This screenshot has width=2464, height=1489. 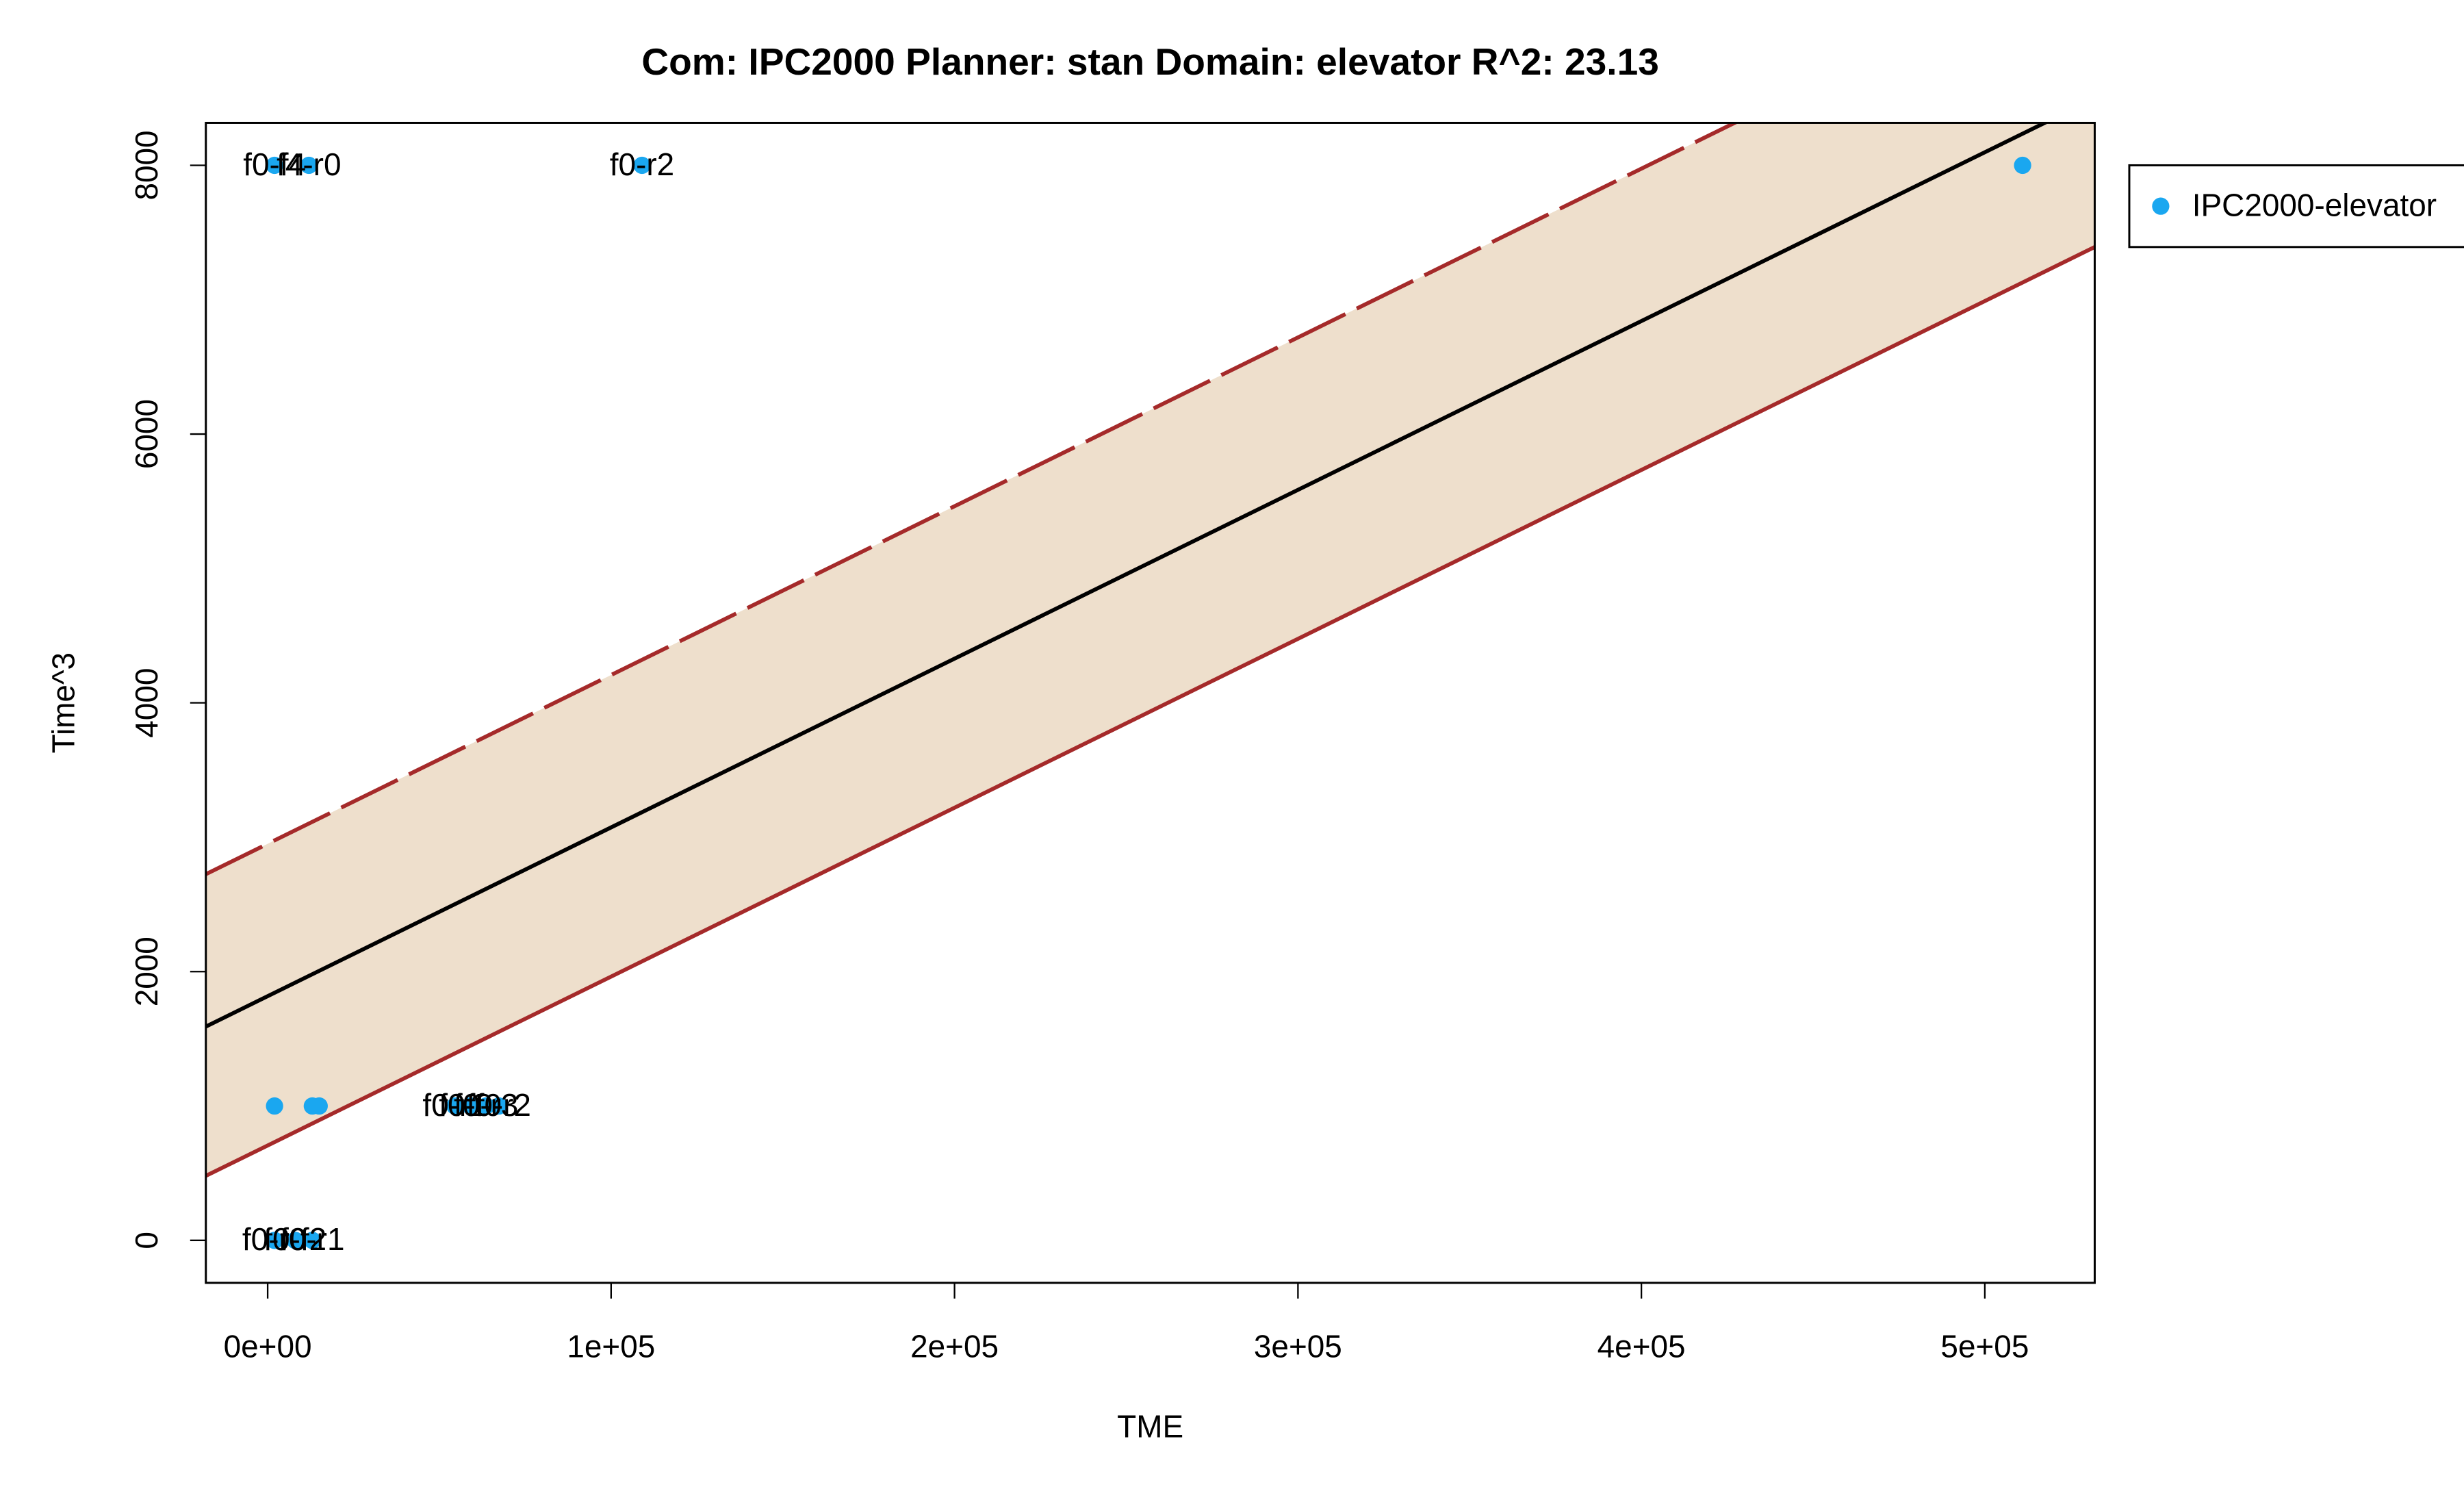 I want to click on x-tick-label: 5e+05, so click(x=1984, y=1346).